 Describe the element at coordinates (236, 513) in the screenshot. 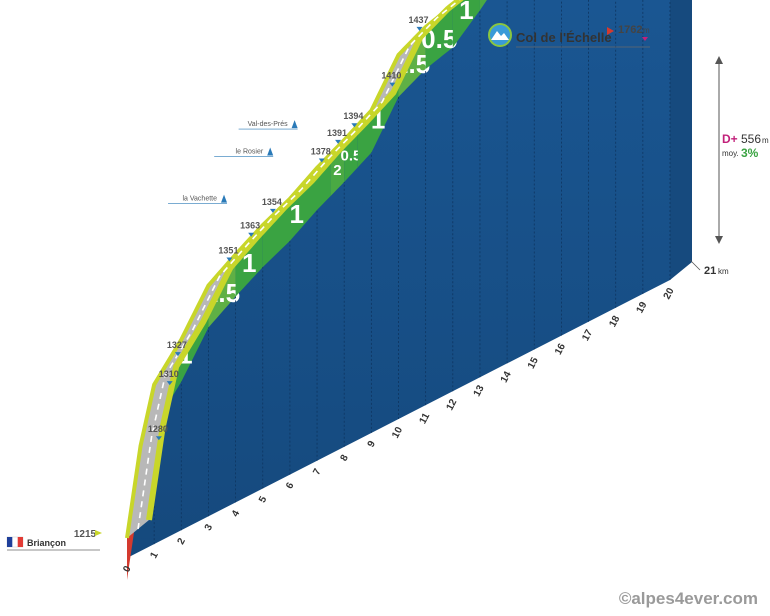

I see `x-tick-label: 4` at that location.